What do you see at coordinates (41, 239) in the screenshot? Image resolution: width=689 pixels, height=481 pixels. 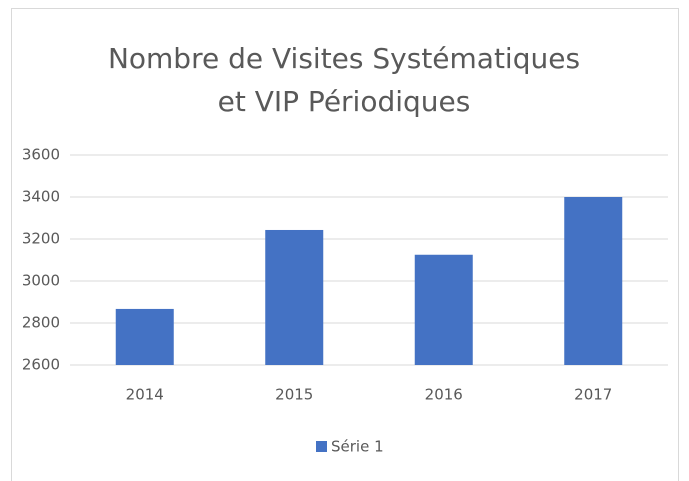 I see `y-tick-label: 3200` at bounding box center [41, 239].